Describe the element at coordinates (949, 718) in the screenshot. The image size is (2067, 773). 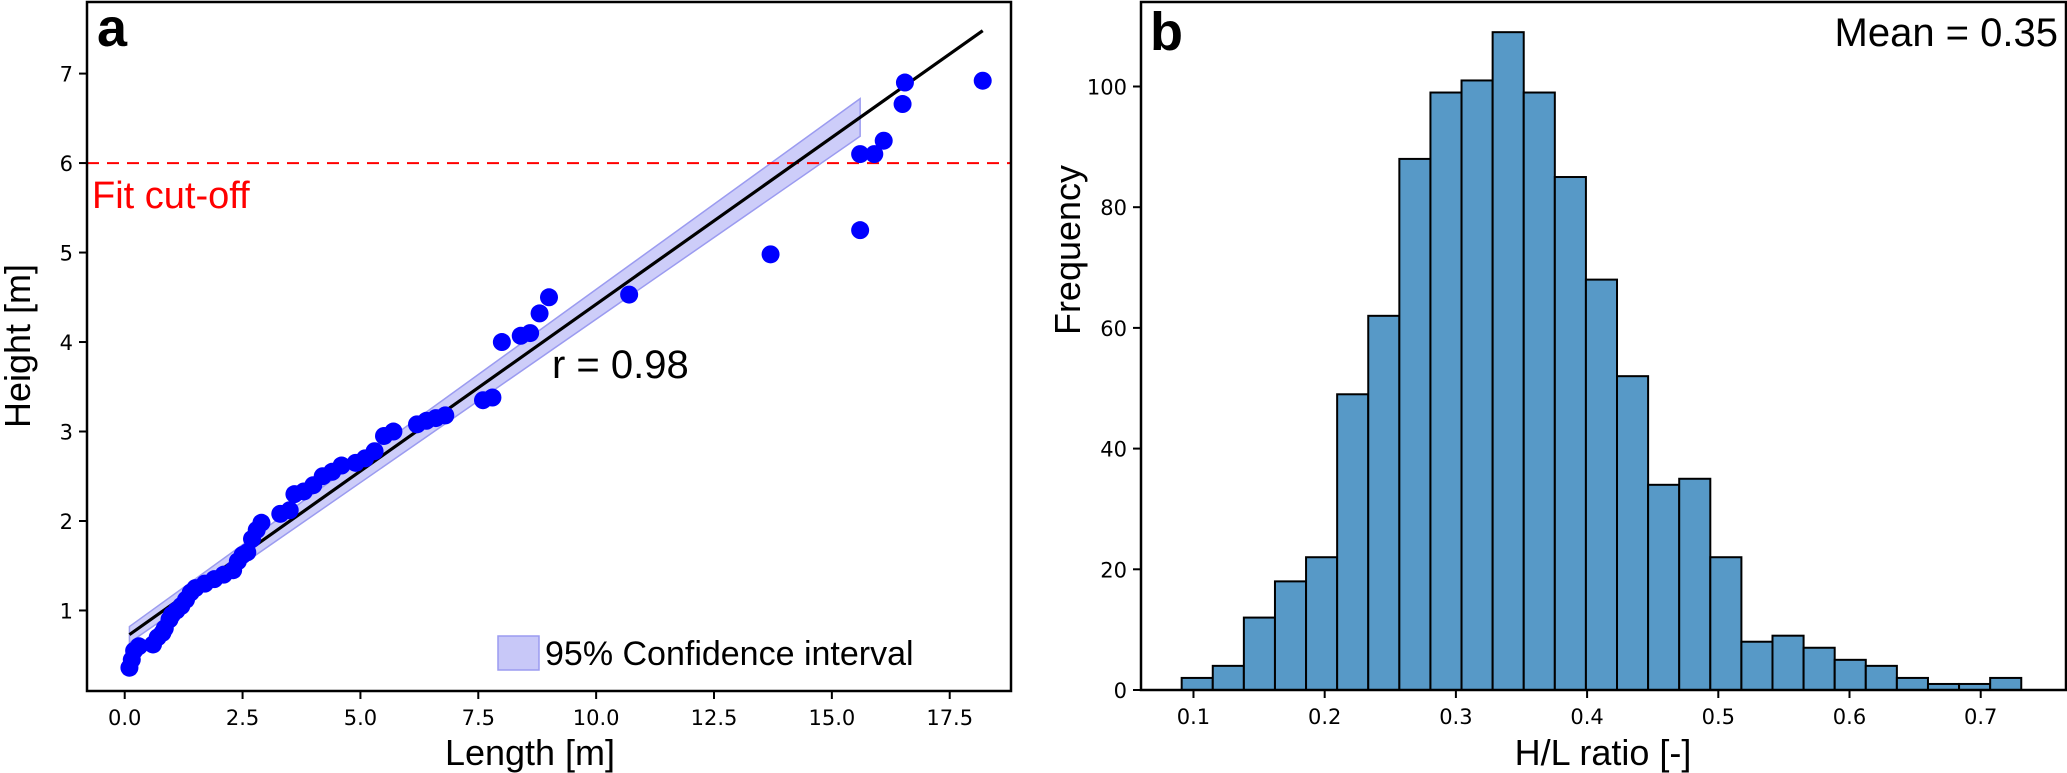
I see `x-tick-label: 17.5` at that location.